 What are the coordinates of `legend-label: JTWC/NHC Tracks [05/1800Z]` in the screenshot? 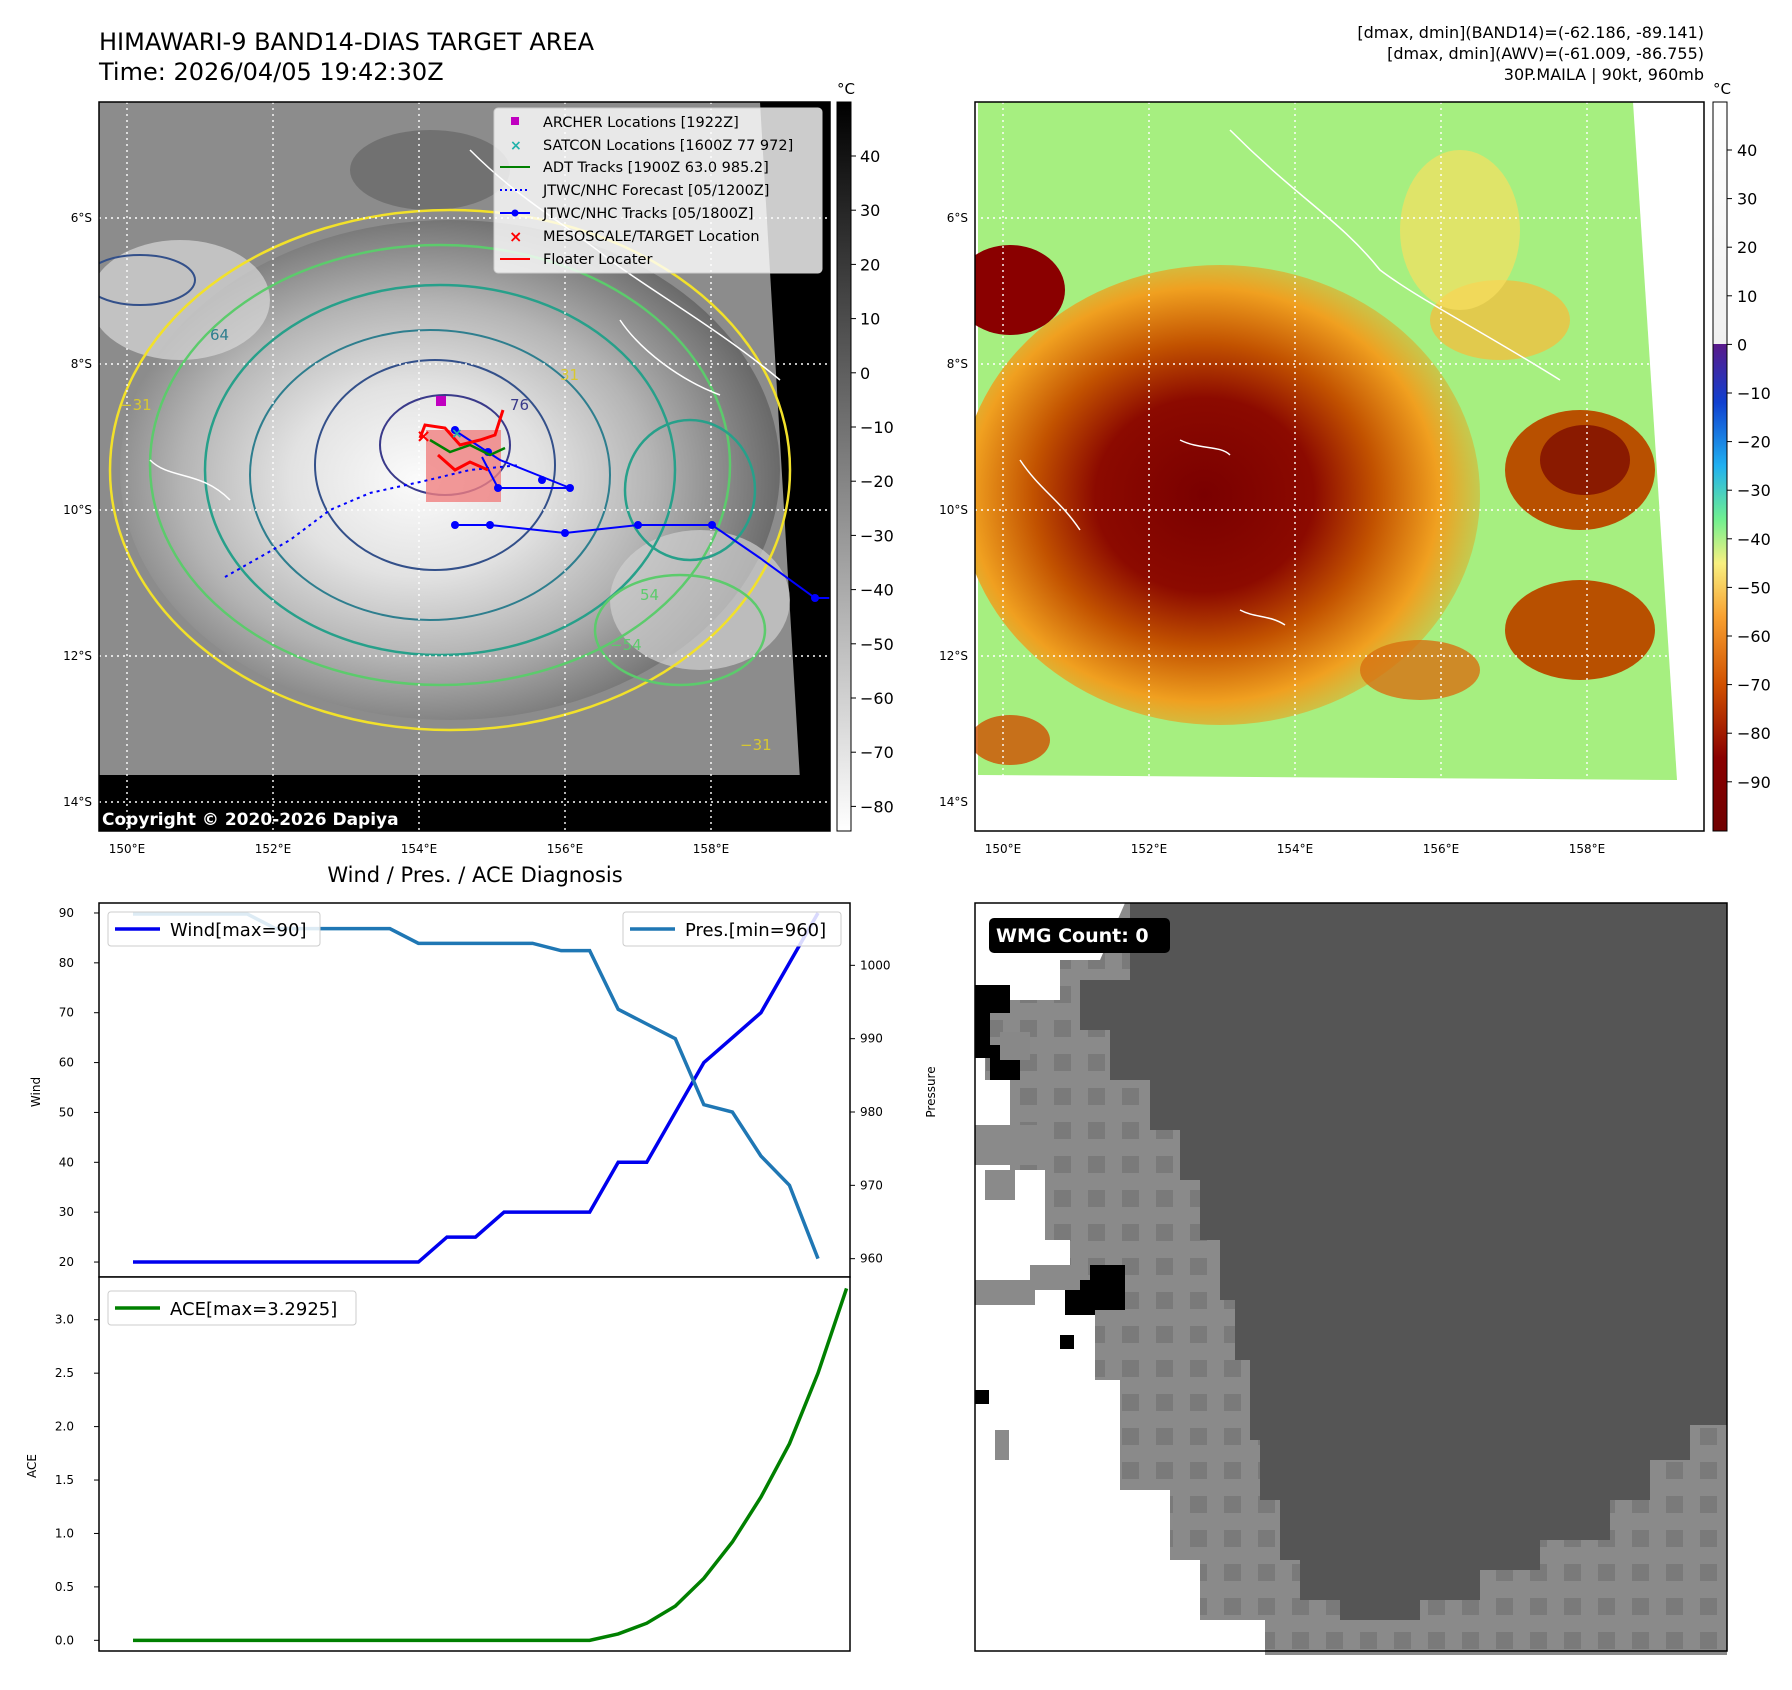 It's located at (648, 214).